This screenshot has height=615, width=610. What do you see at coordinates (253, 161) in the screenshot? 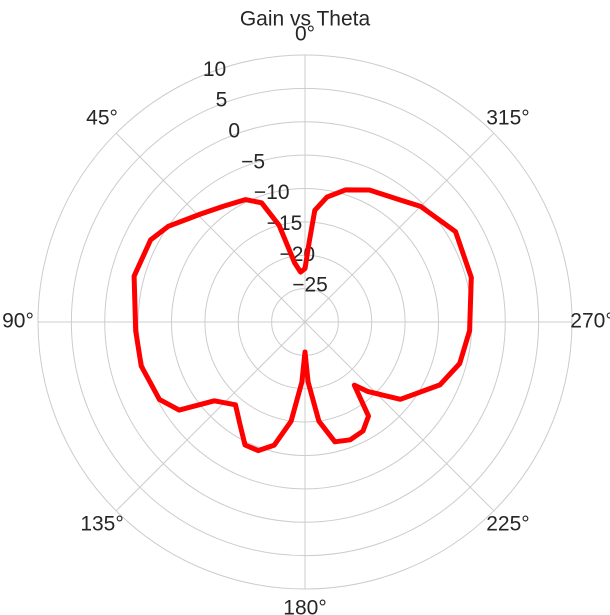
I see `r-tick-label: −5` at bounding box center [253, 161].